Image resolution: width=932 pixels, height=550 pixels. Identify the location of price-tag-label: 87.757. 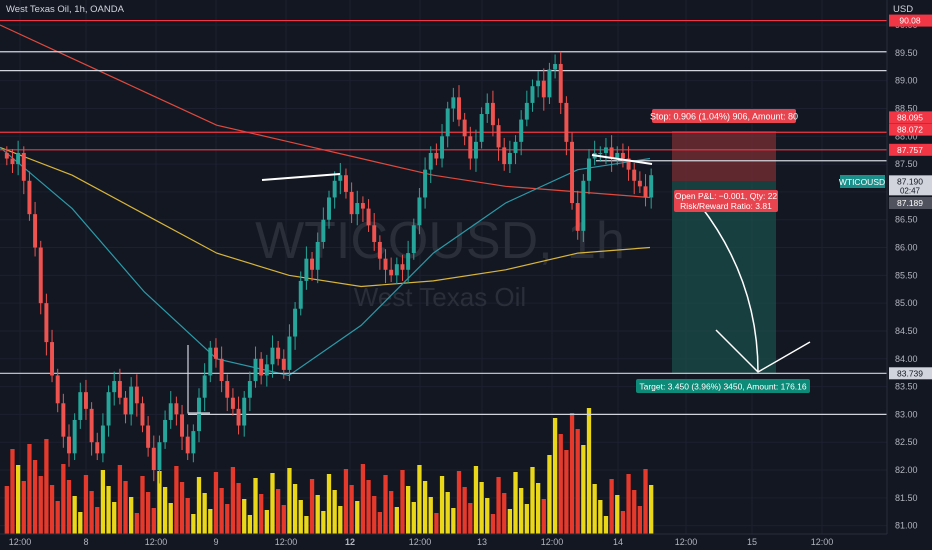
(910, 150).